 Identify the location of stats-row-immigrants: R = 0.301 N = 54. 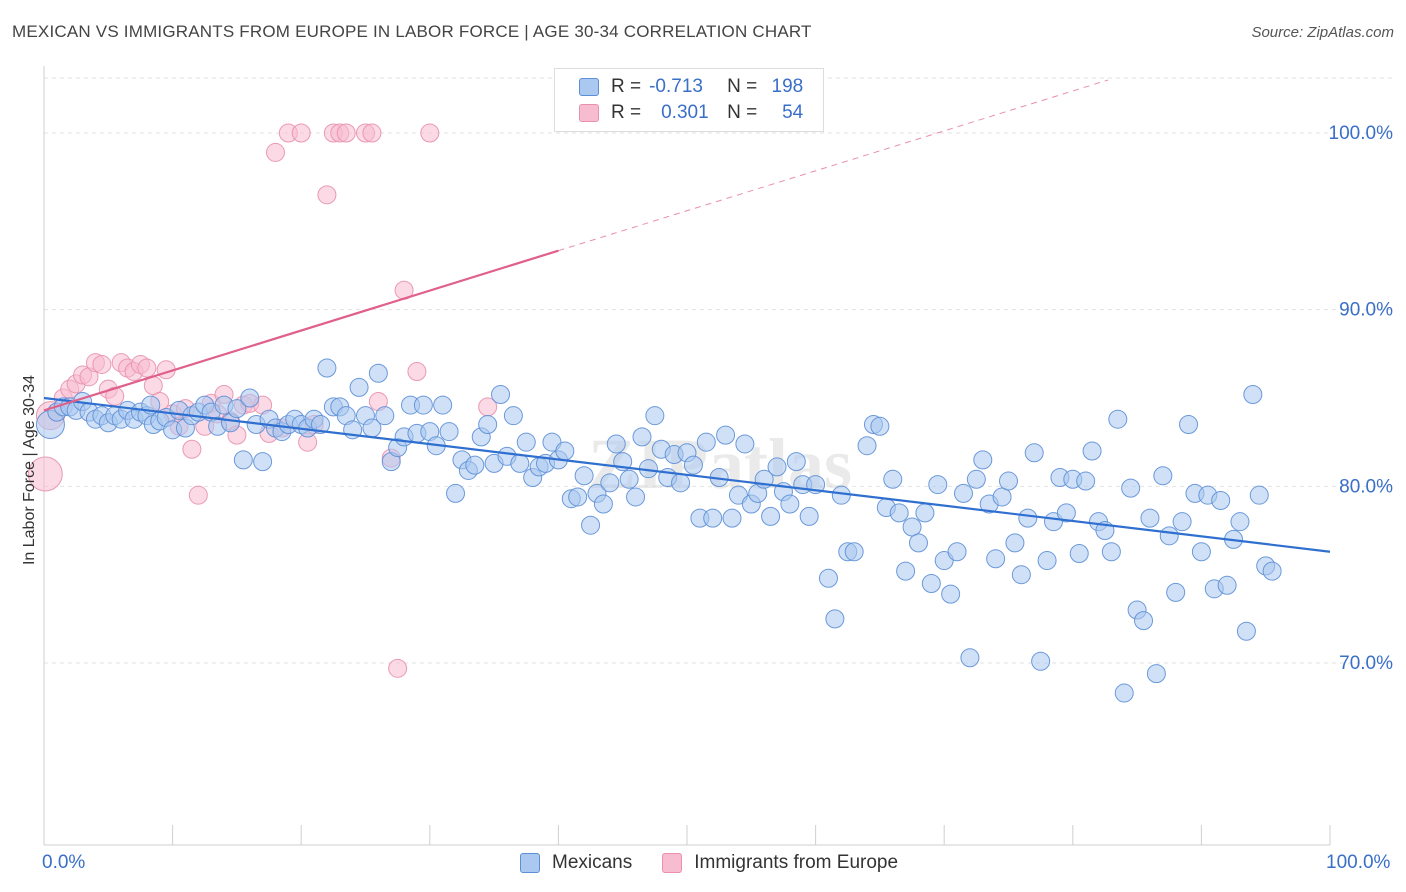
(691, 113).